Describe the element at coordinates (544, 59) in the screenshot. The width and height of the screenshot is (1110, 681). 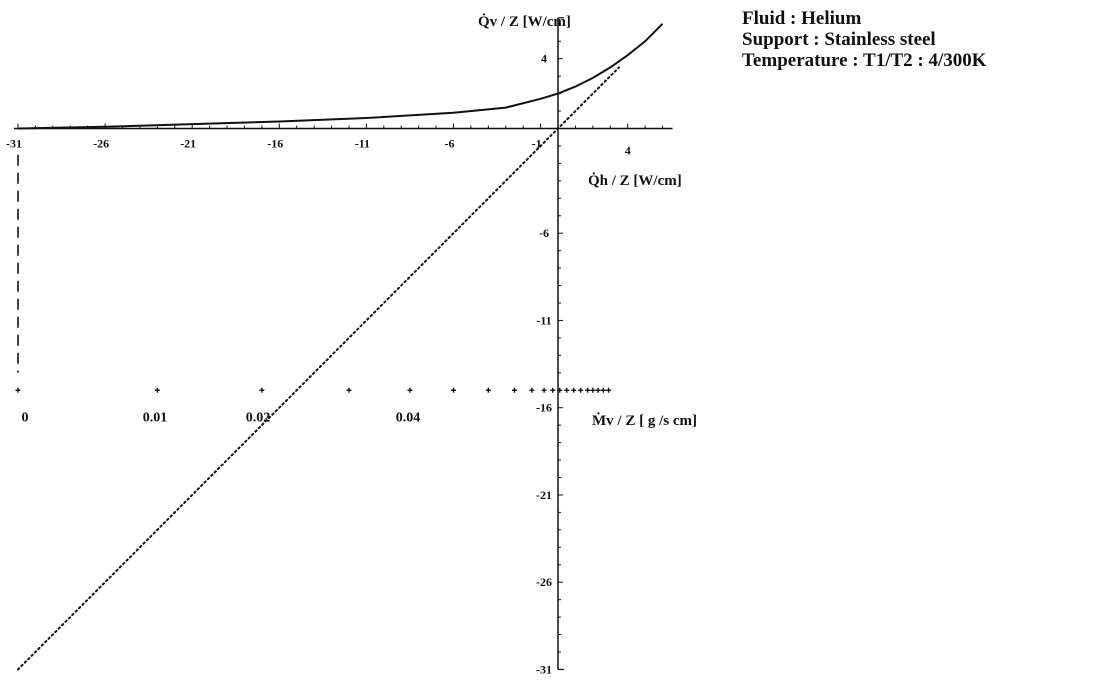
I see `y-tick-label: 4` at that location.